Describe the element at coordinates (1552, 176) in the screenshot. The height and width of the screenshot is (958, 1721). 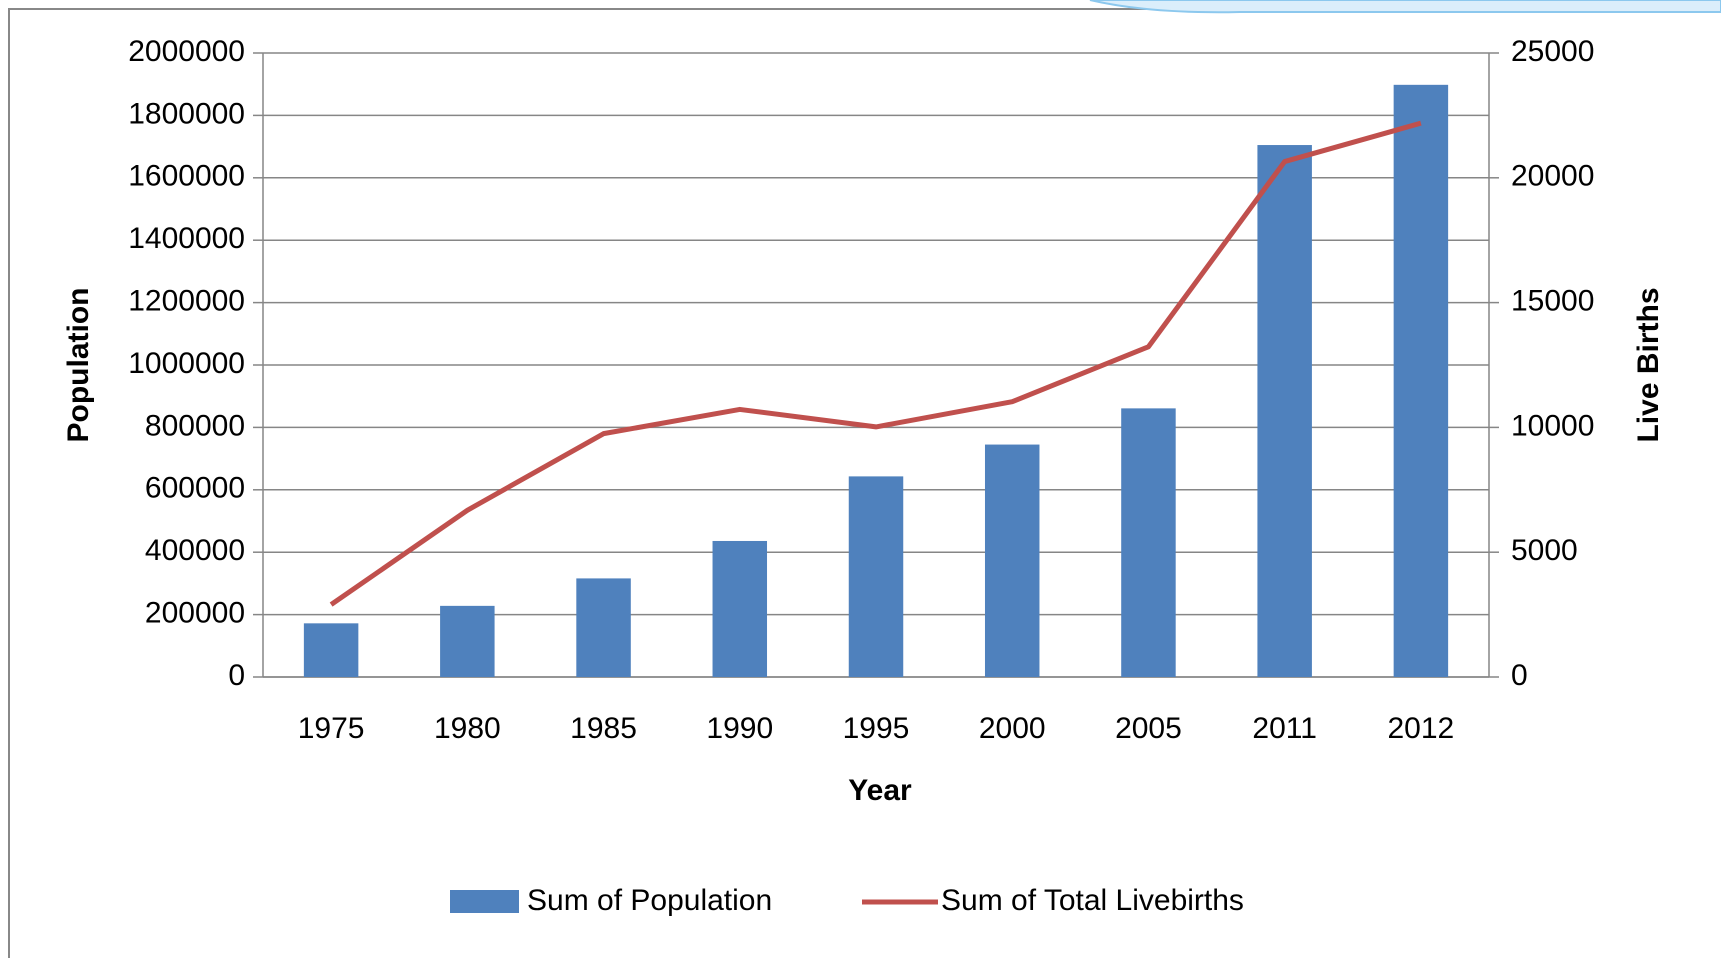
I see `y2-tick-label: 20000` at that location.